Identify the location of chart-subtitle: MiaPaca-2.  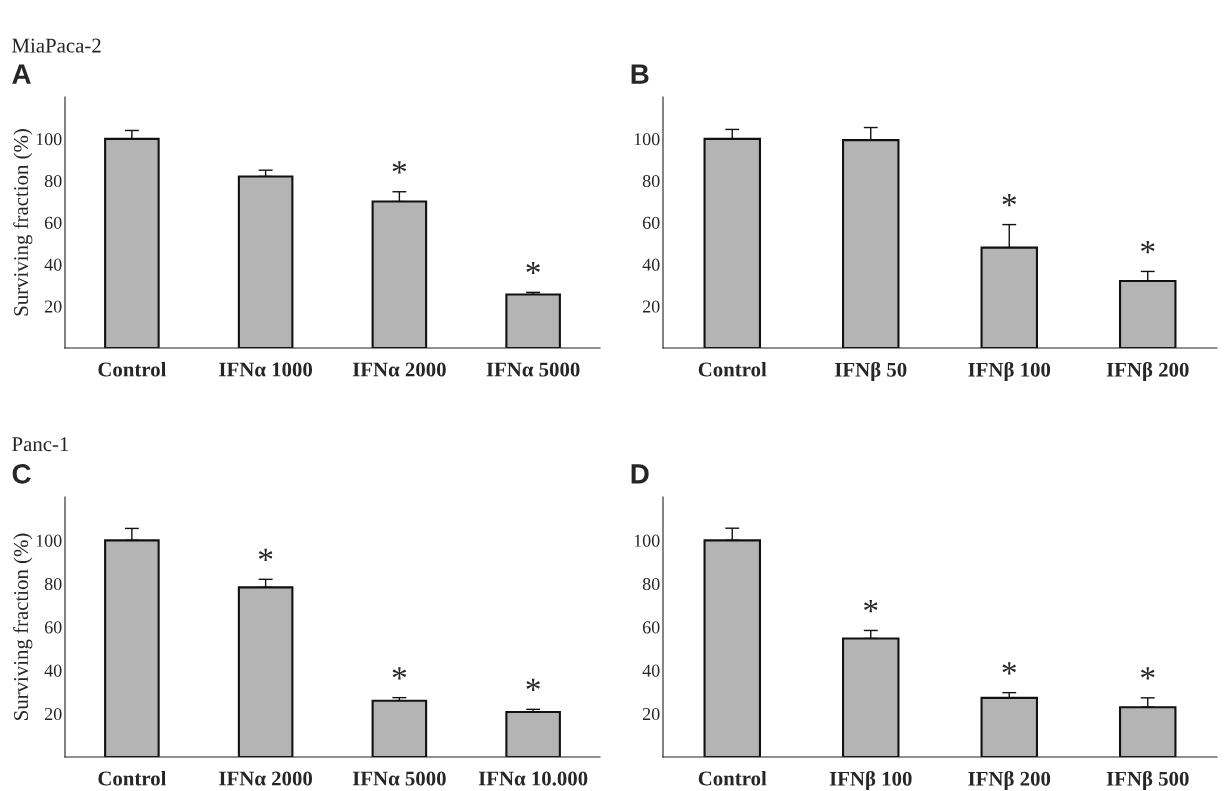
(56, 45).